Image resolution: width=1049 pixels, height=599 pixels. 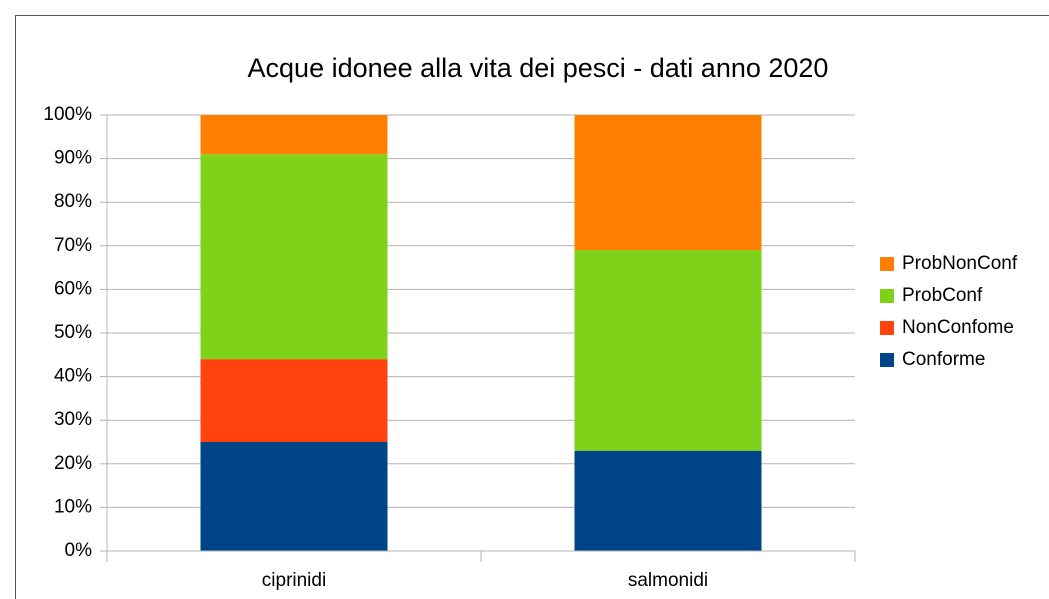 I want to click on legend-label: Conforme, so click(x=943, y=359).